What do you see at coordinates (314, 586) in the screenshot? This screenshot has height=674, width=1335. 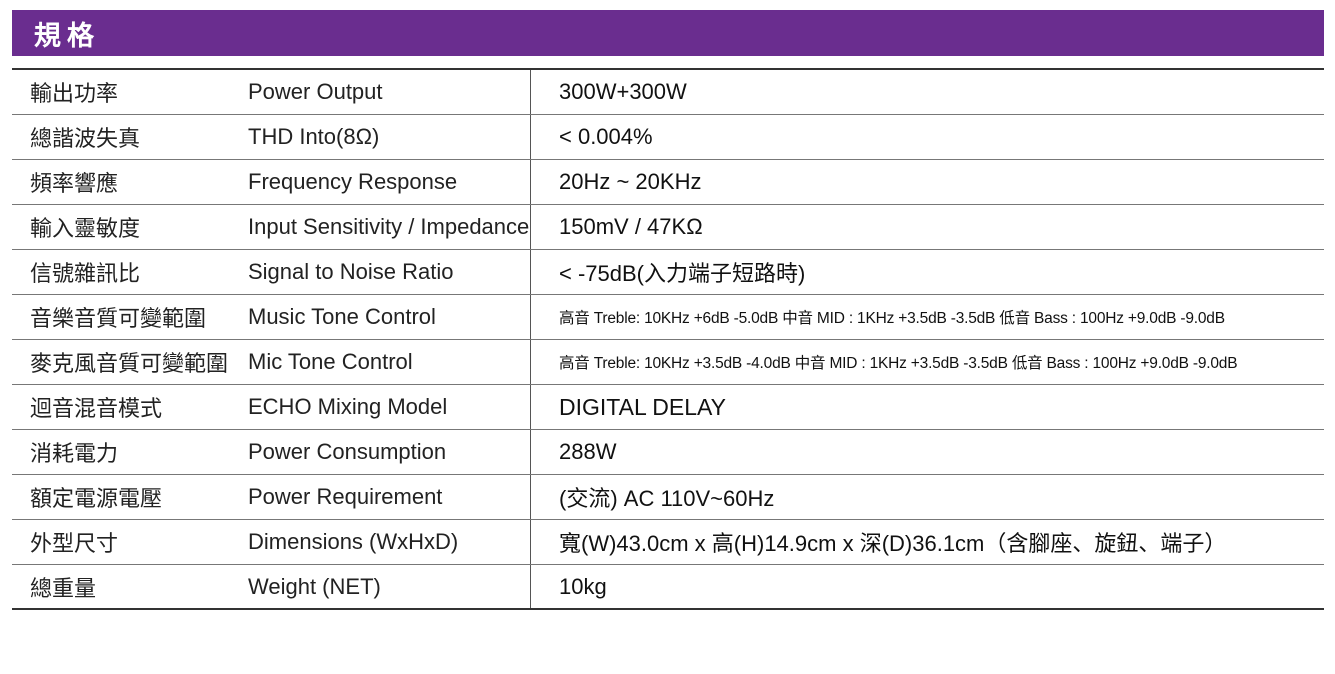 I see `spec-label-en: Weight (NET)` at bounding box center [314, 586].